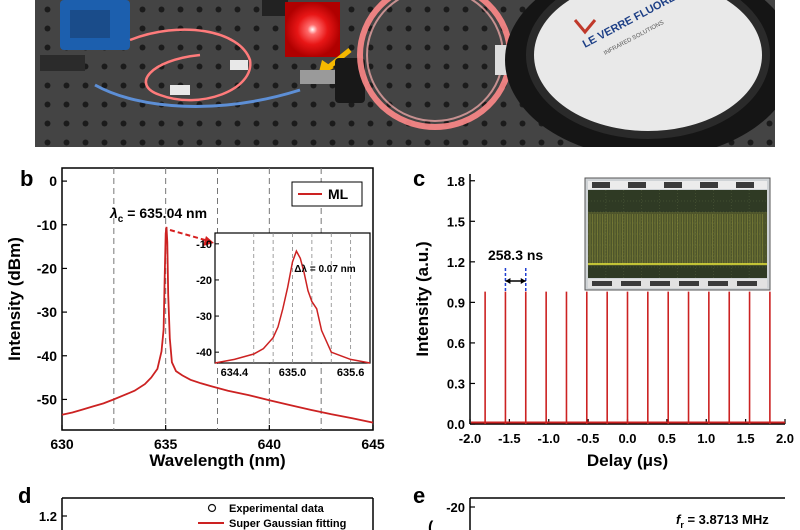 This screenshot has height=530, width=800. What do you see at coordinates (431, 524) in the screenshot?
I see `y-axis-label-fragment: (` at bounding box center [431, 524].